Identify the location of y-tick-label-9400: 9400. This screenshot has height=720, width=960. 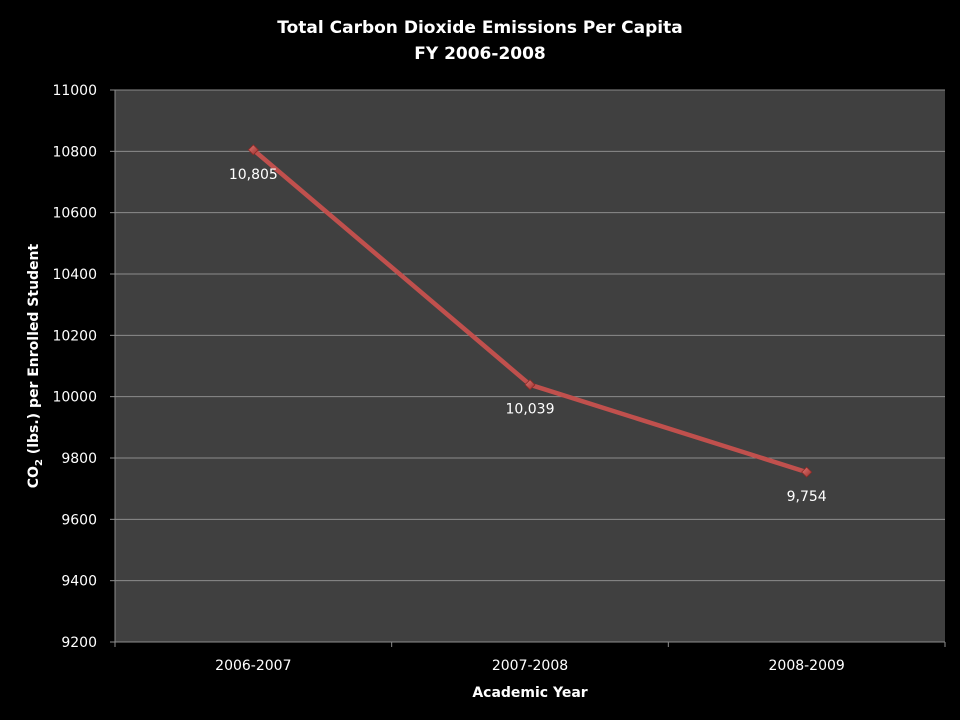
(79, 582).